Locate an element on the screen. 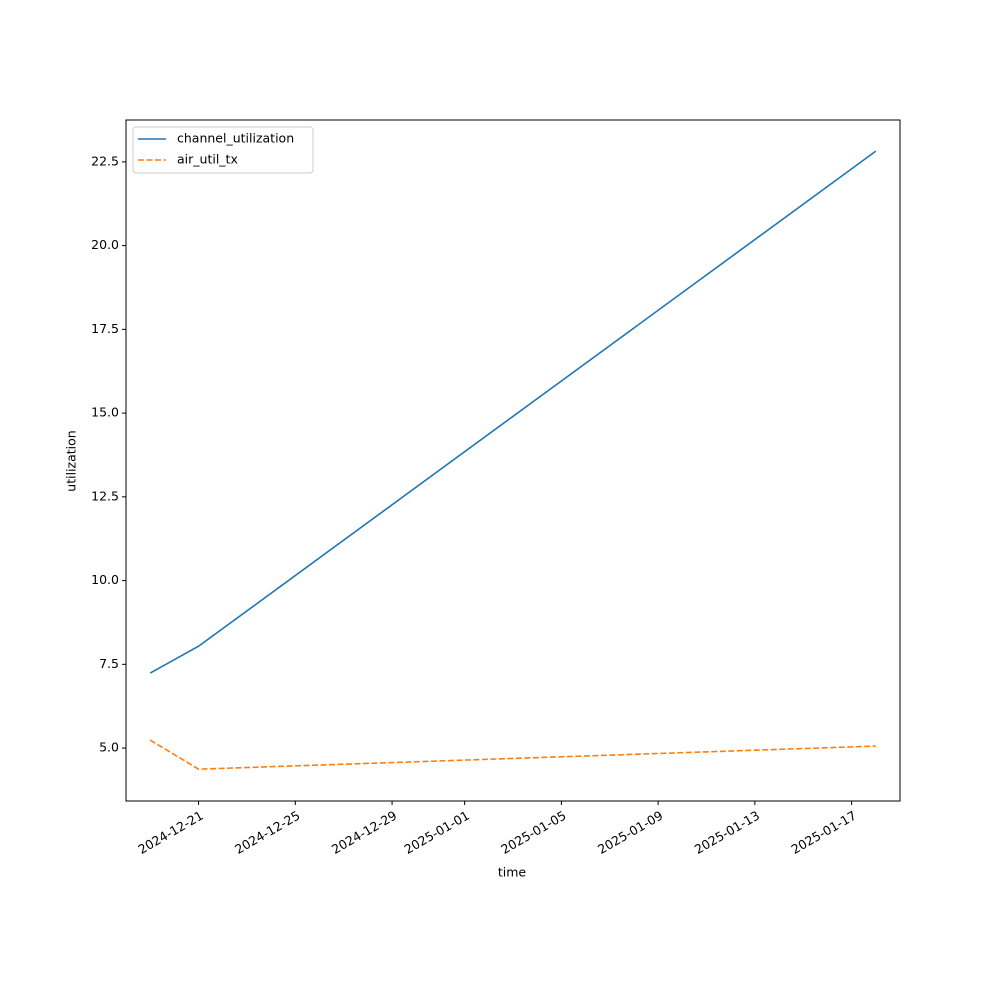 The width and height of the screenshot is (1000, 1000). x-tick-label: 2024-12-21 is located at coordinates (170, 832).